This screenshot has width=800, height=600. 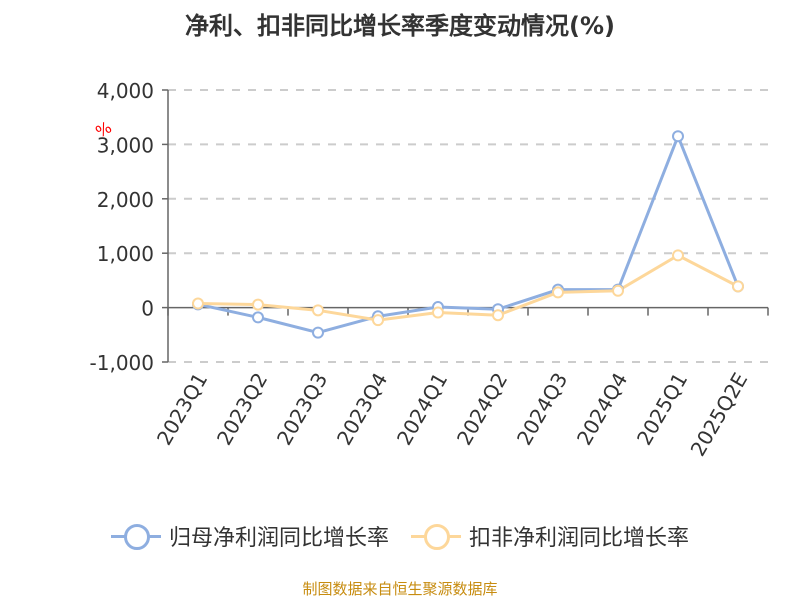 I want to click on x-tick-label: 2023Q3, so click(x=302, y=409).